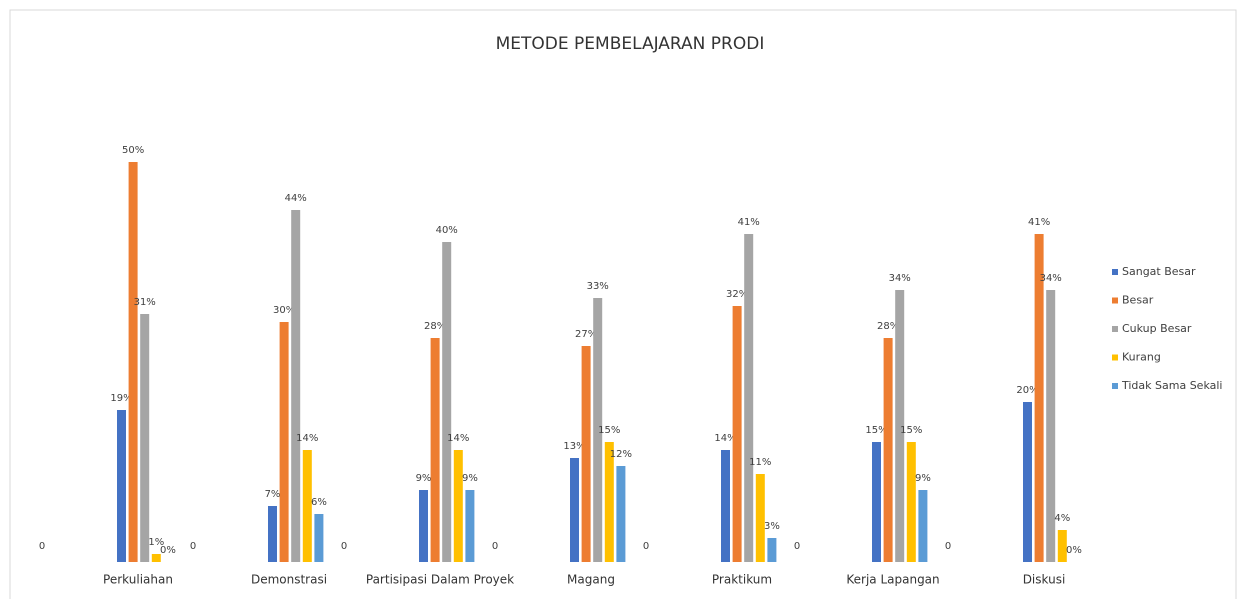  Describe the element at coordinates (440, 580) in the screenshot. I see `x-tick-label: Partisipasi Dalam Proyek` at that location.